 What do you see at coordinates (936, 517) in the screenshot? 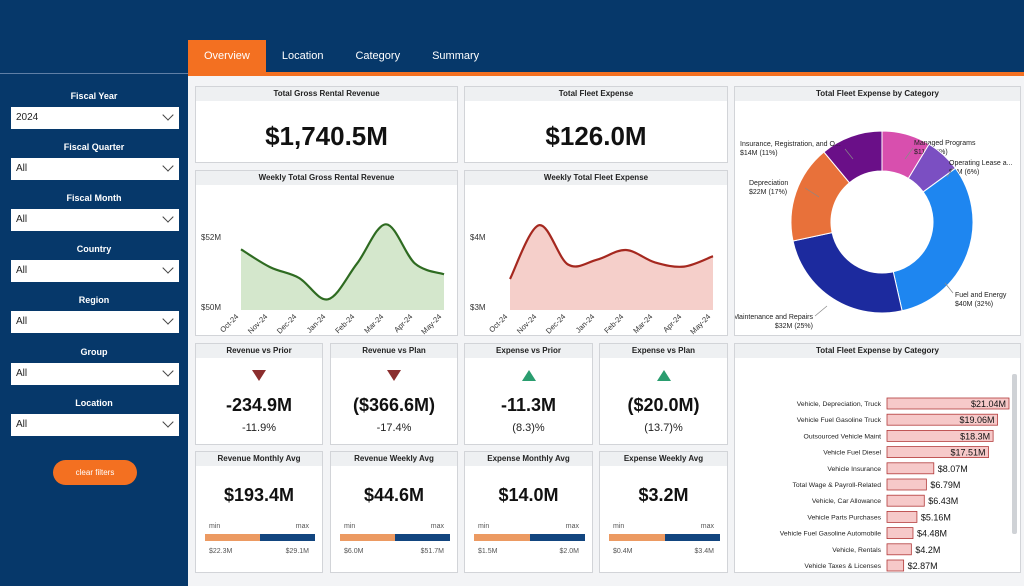
I see `bar-value-label: $5.16M` at bounding box center [936, 517].